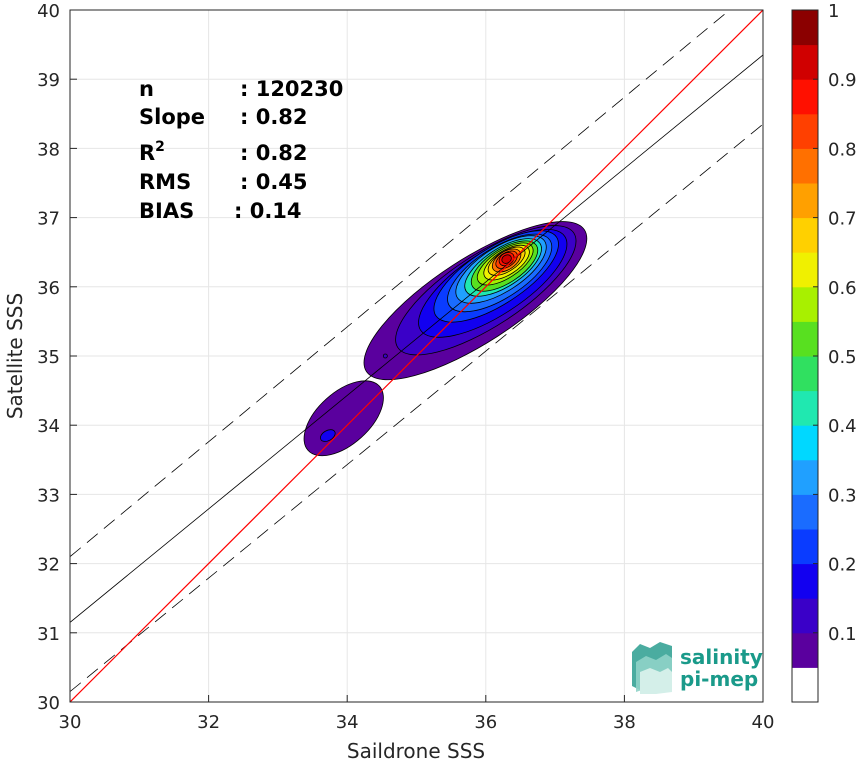  What do you see at coordinates (417, 714) in the screenshot?
I see `x-axis-ticks: 30 32 34 36 38 40` at bounding box center [417, 714].